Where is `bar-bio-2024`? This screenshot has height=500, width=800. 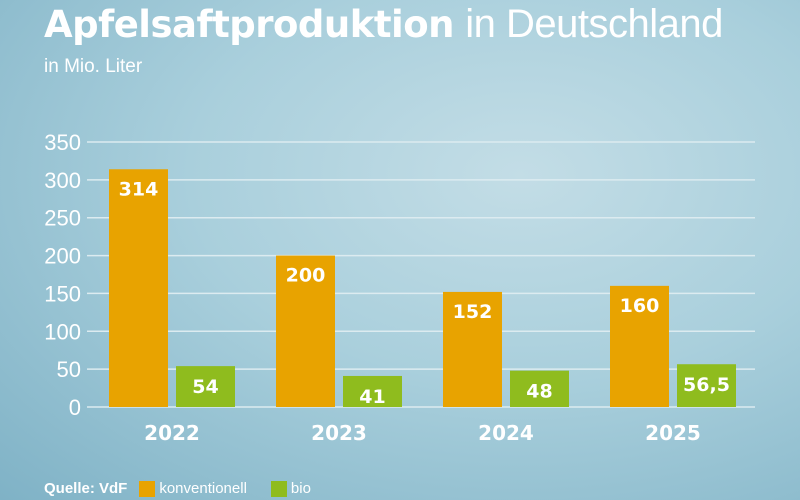
bar-bio-2024 is located at coordinates (539, 388).